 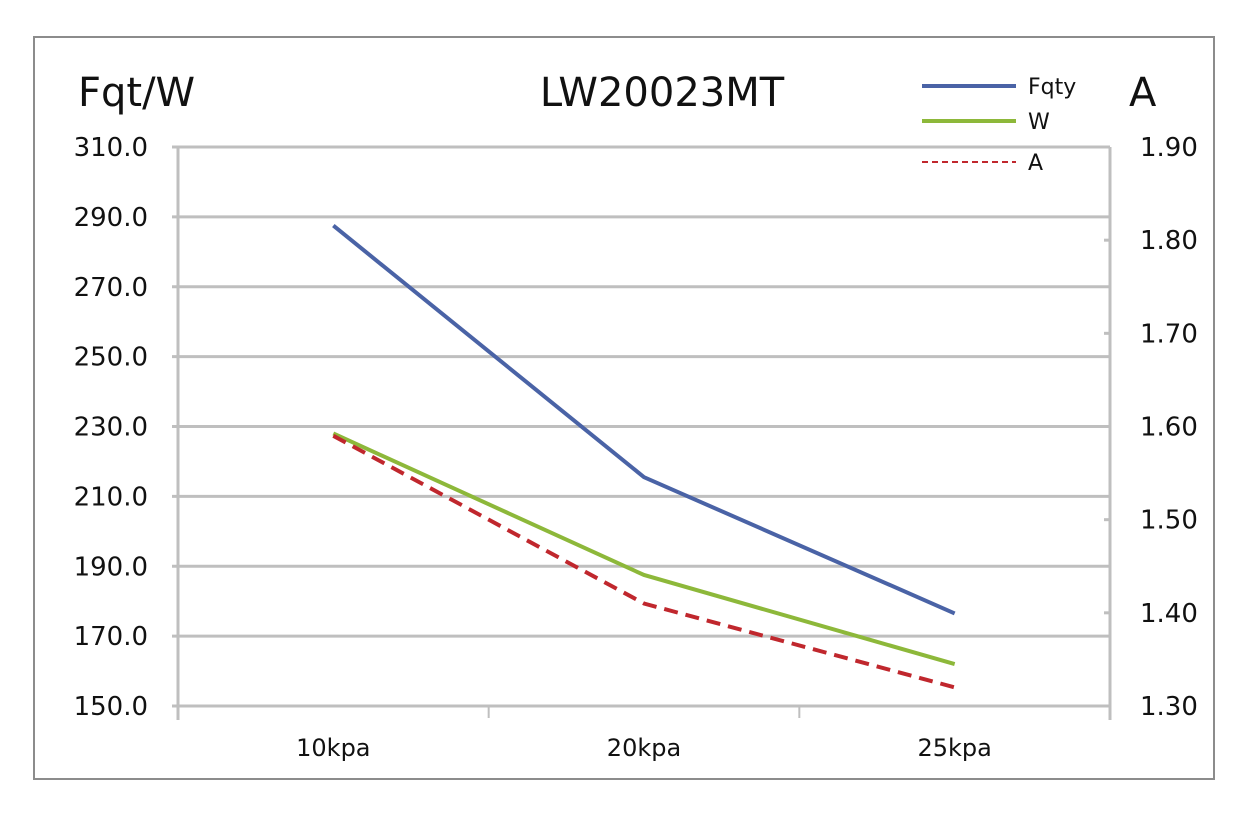 What do you see at coordinates (333, 748) in the screenshot?
I see `x-tick-label: 10kpa` at bounding box center [333, 748].